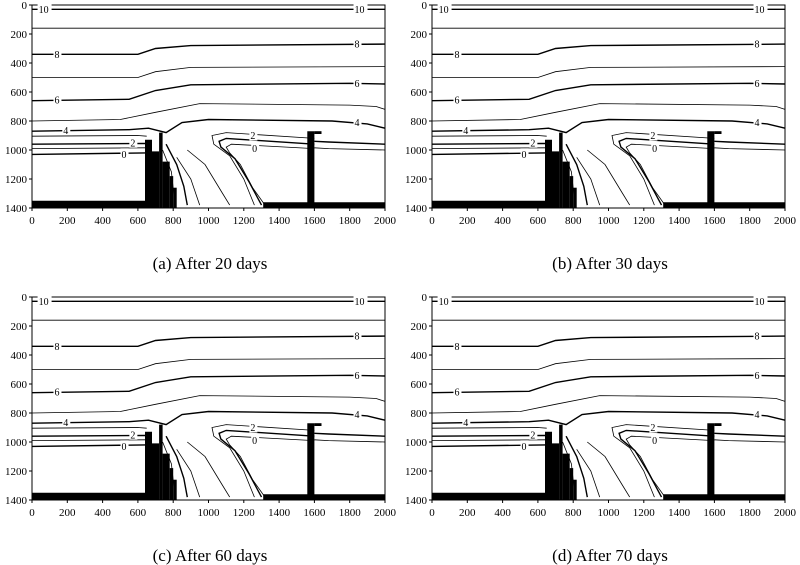 Image resolution: width=800 pixels, height=565 pixels. Describe the element at coordinates (213, 509) in the screenshot. I see `x-axis: 0 200 400 600 800 1000 1200 1400 1600 1800 2000` at that location.